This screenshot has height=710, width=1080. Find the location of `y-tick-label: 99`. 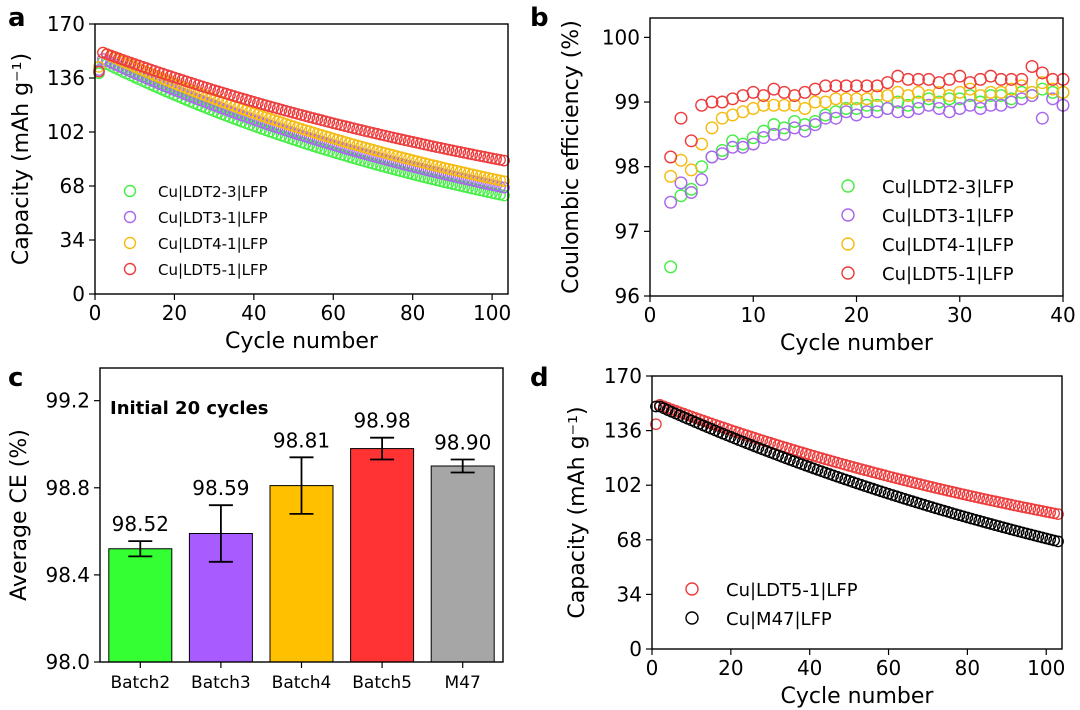

y-tick-label: 99 is located at coordinates (627, 102).